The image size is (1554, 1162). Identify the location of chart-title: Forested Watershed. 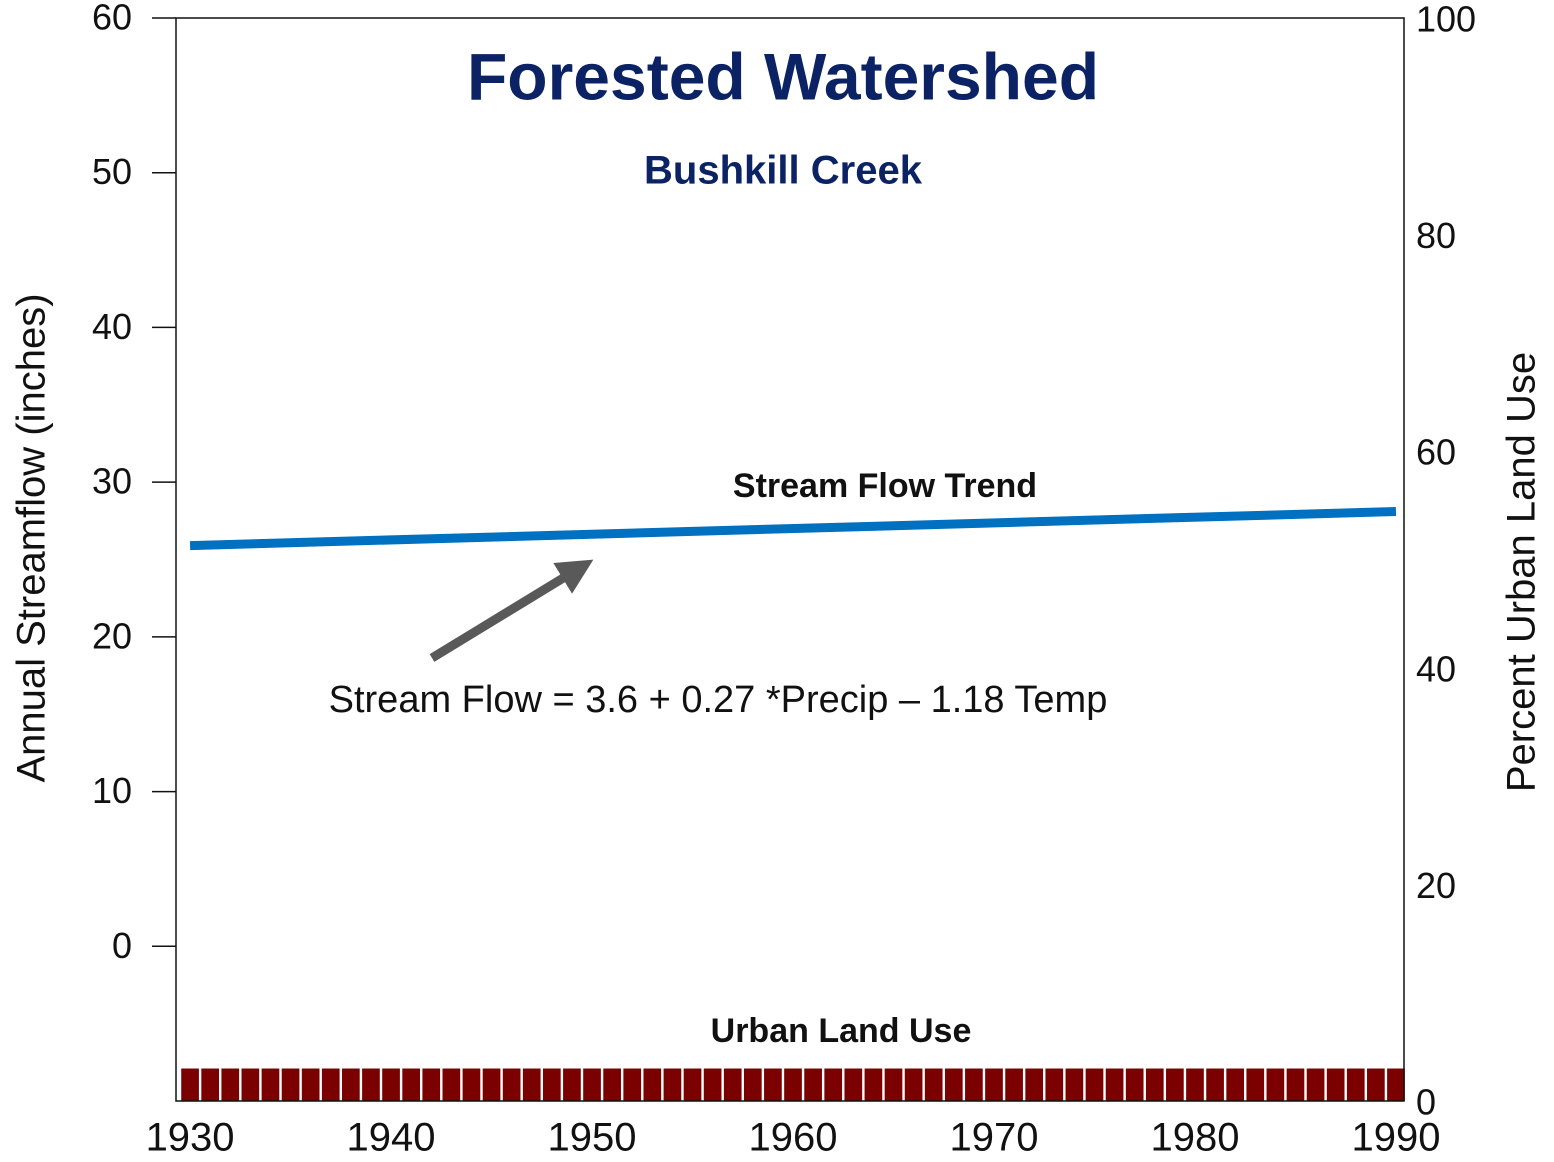
(783, 76).